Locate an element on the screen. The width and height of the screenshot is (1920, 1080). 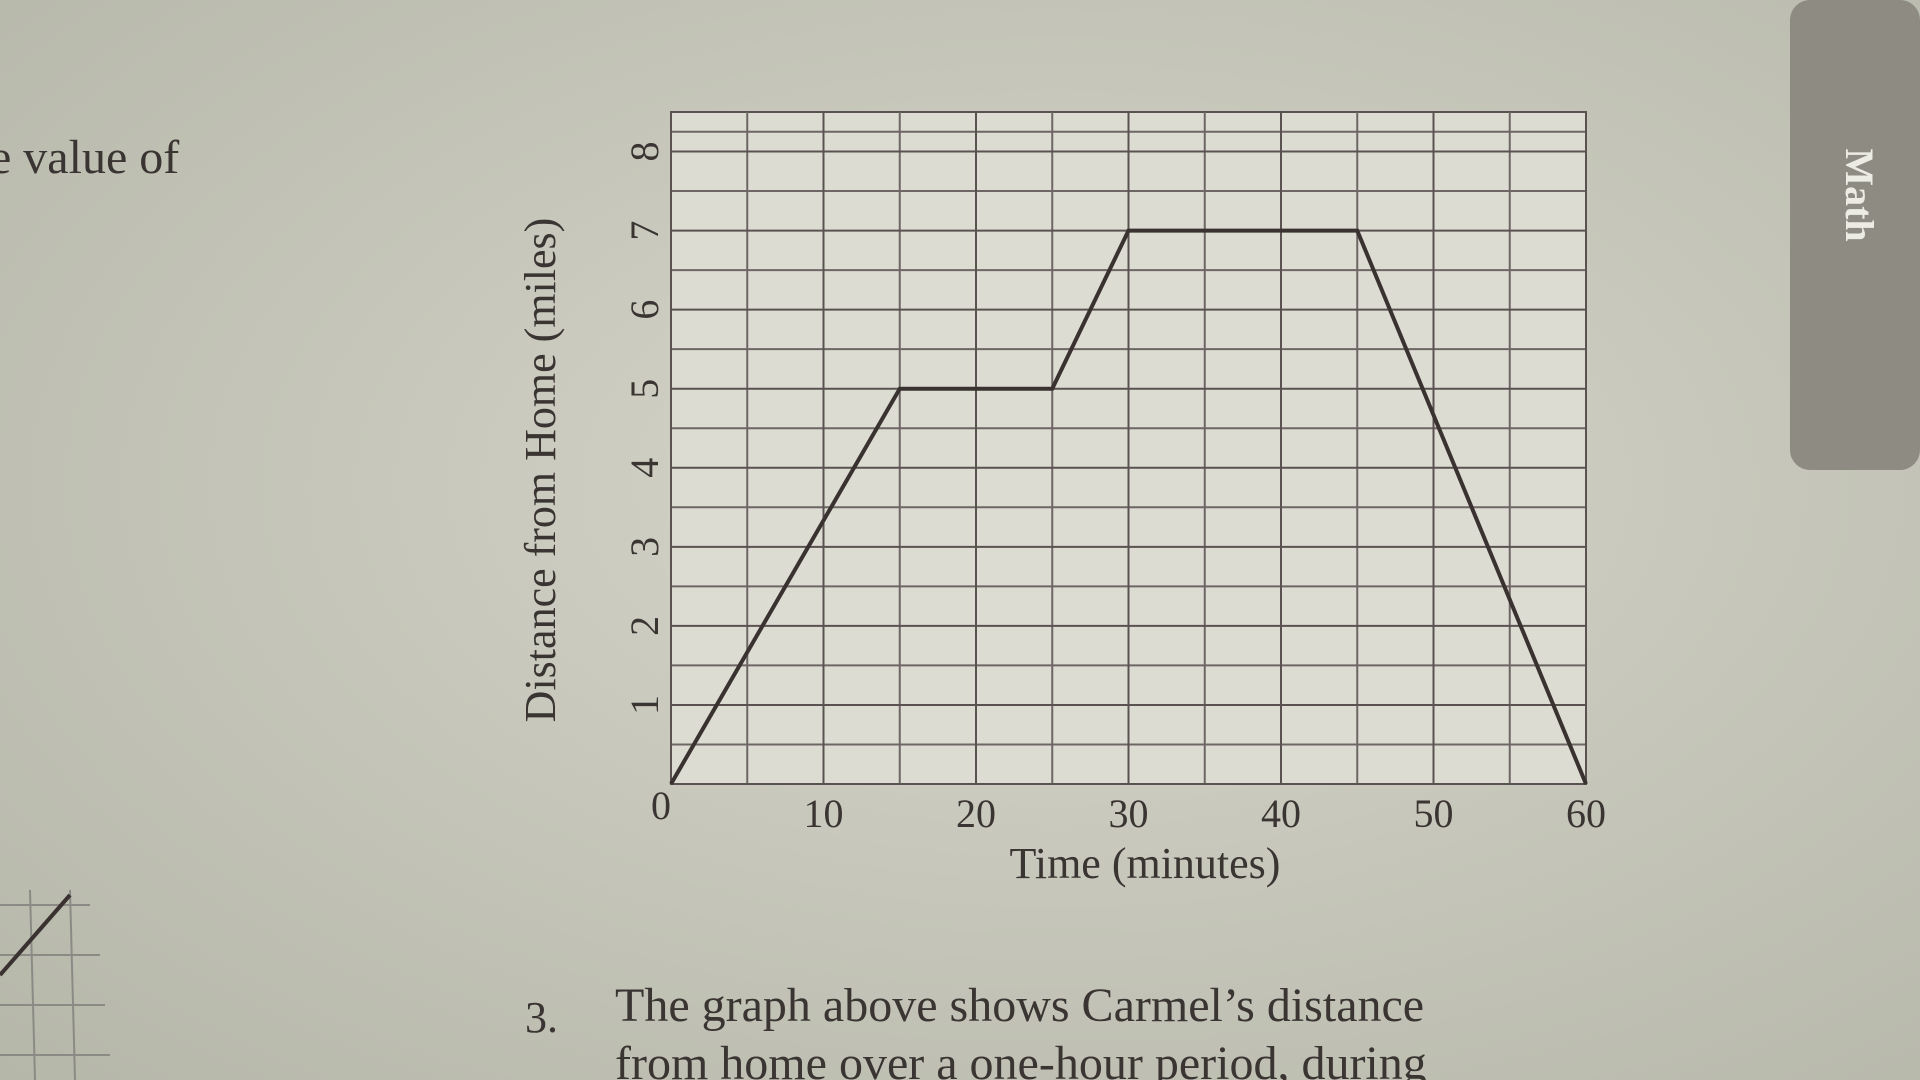
question-line: The graph above shows Carmel’s distance is located at coordinates (1019, 1005).